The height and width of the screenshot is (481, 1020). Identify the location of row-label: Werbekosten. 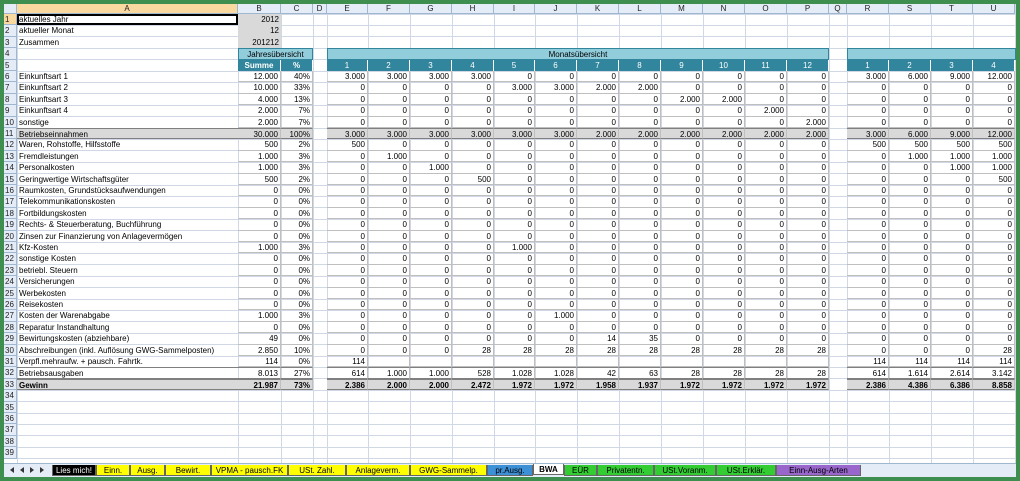
(42, 293).